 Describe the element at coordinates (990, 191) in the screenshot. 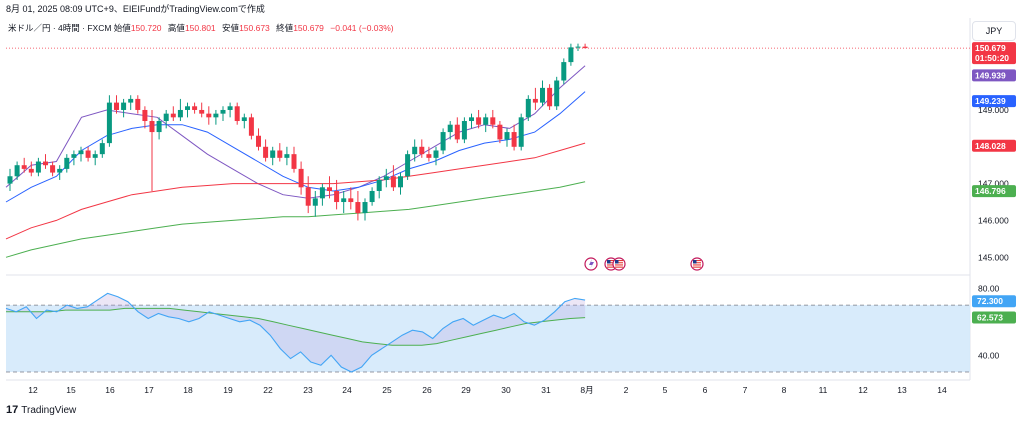

I see `price-tag-label: 146.796` at that location.